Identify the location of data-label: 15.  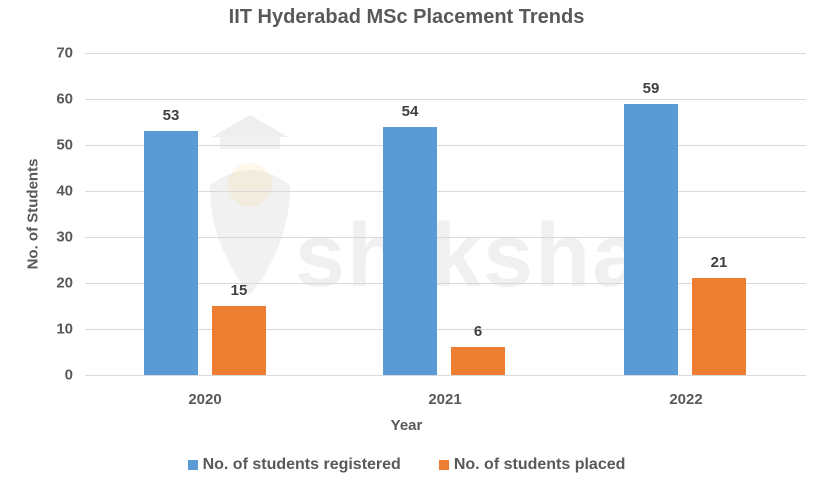
(239, 290).